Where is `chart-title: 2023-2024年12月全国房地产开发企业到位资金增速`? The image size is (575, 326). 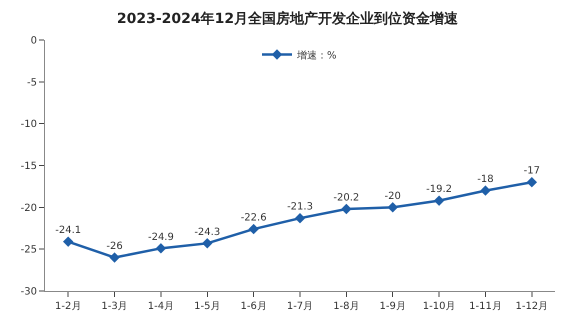 chart-title: 2023-2024年12月全国房地产开发企业到位资金增速 is located at coordinates (288, 18).